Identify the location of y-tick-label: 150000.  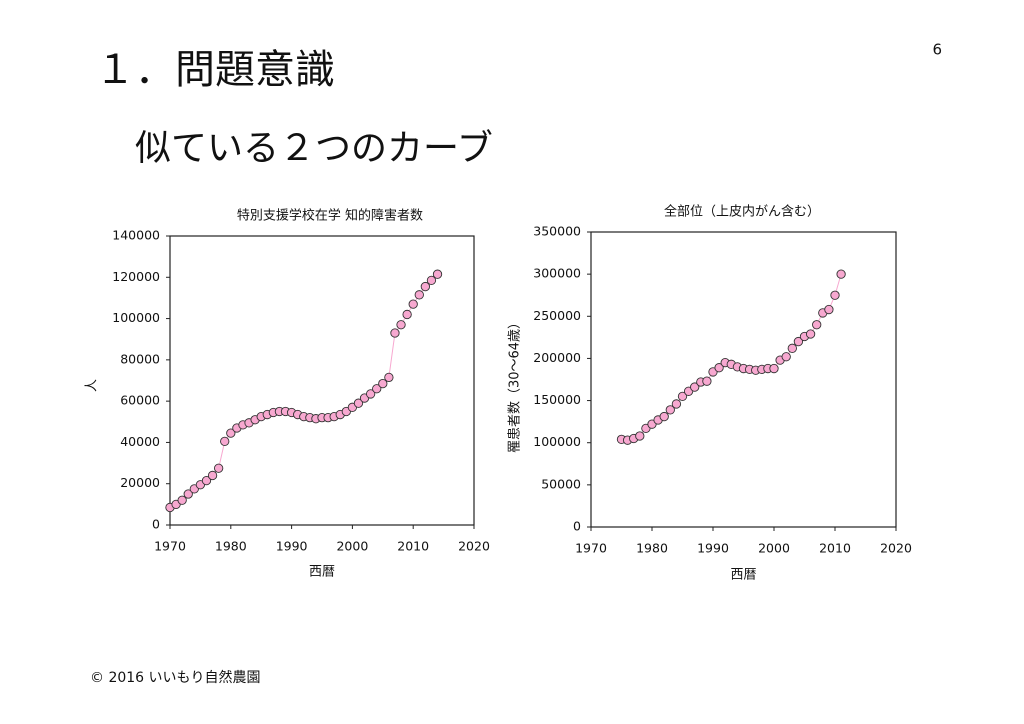
(557, 399).